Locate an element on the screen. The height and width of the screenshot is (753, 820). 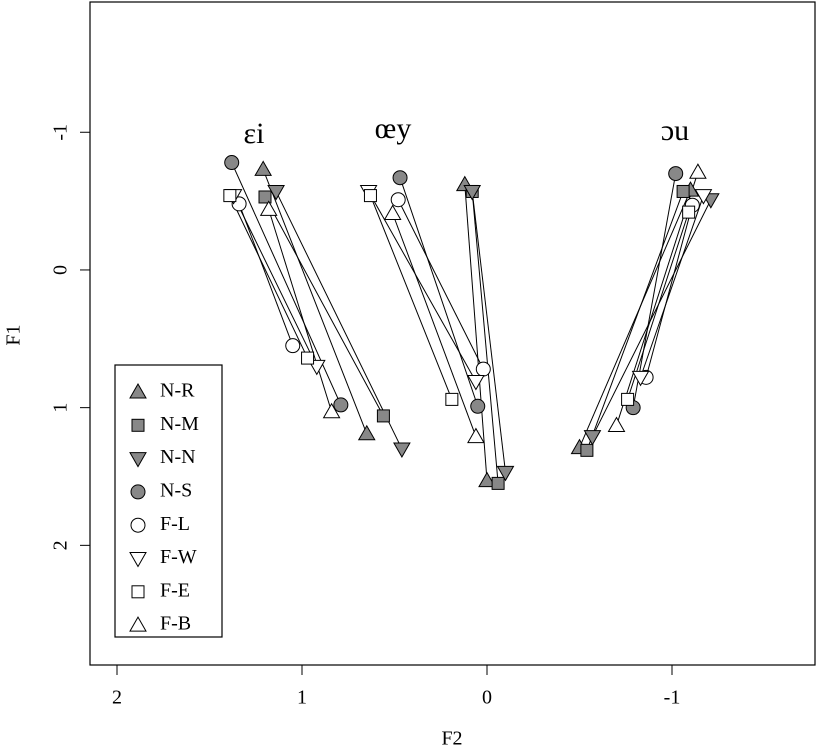
x-tick-label: 0 is located at coordinates (487, 698).